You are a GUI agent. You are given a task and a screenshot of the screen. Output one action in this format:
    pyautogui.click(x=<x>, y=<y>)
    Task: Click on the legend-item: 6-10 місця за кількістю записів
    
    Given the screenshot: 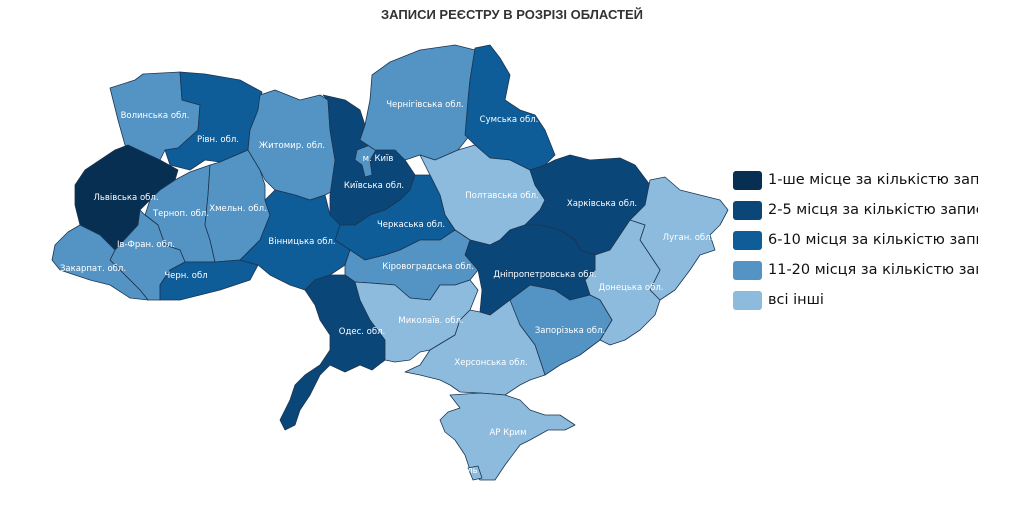 What is the action you would take?
    pyautogui.click(x=855, y=240)
    